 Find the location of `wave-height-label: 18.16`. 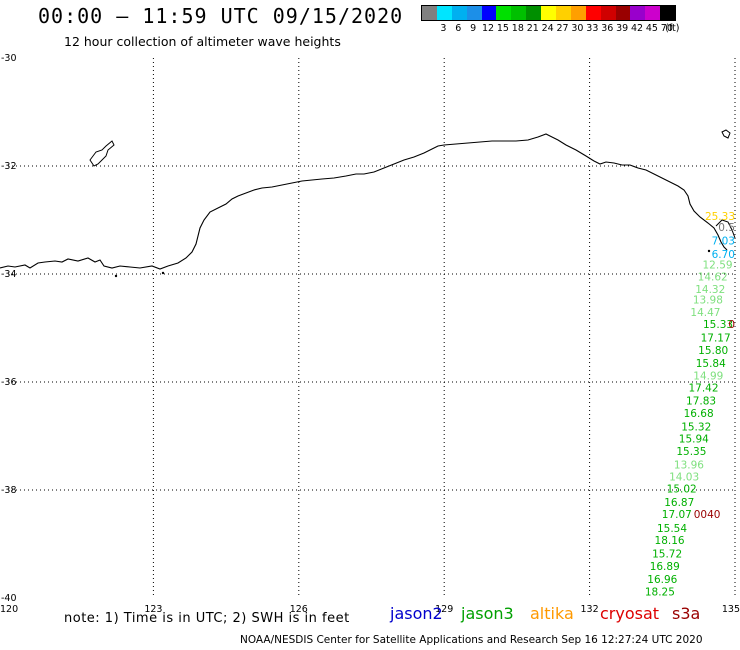

wave-height-label: 18.16 is located at coordinates (670, 541).